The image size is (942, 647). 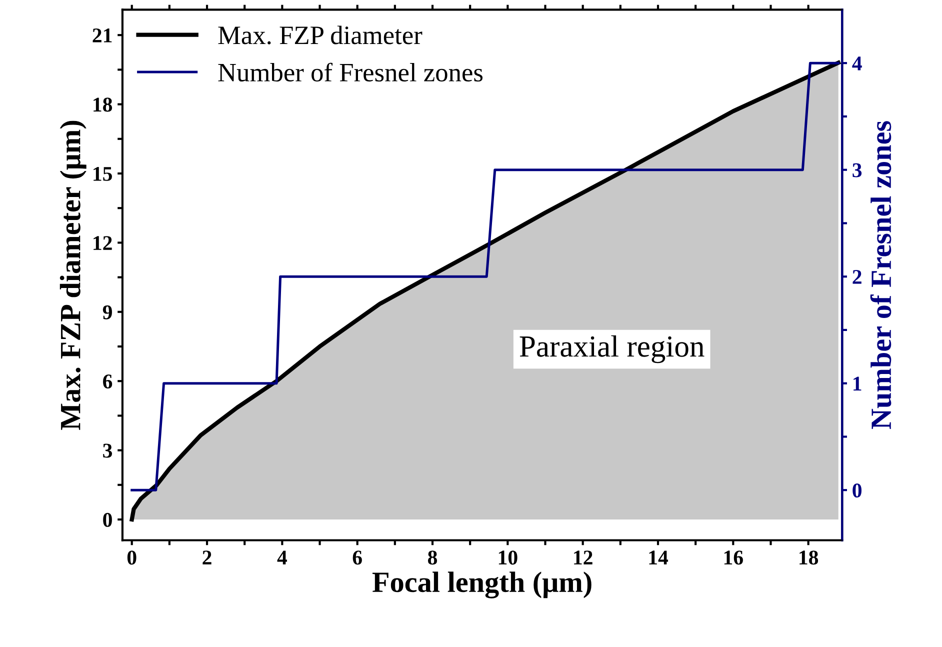 I want to click on y-tick-label: 9, so click(x=107, y=312).